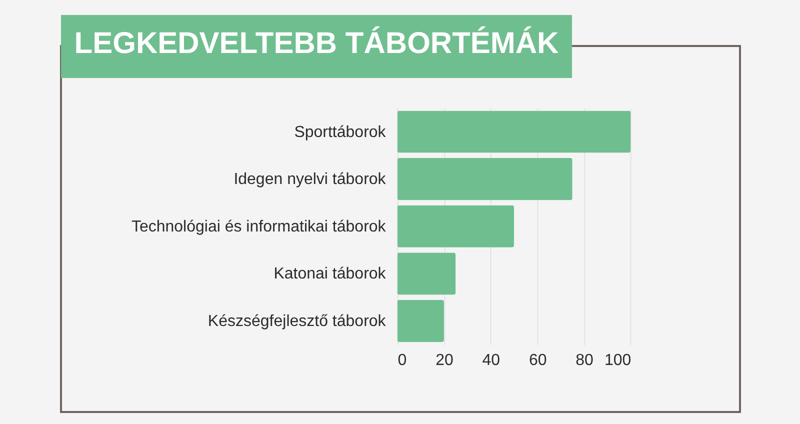 This screenshot has height=424, width=800. I want to click on y-tick-label: Sporttáborok, so click(340, 132).